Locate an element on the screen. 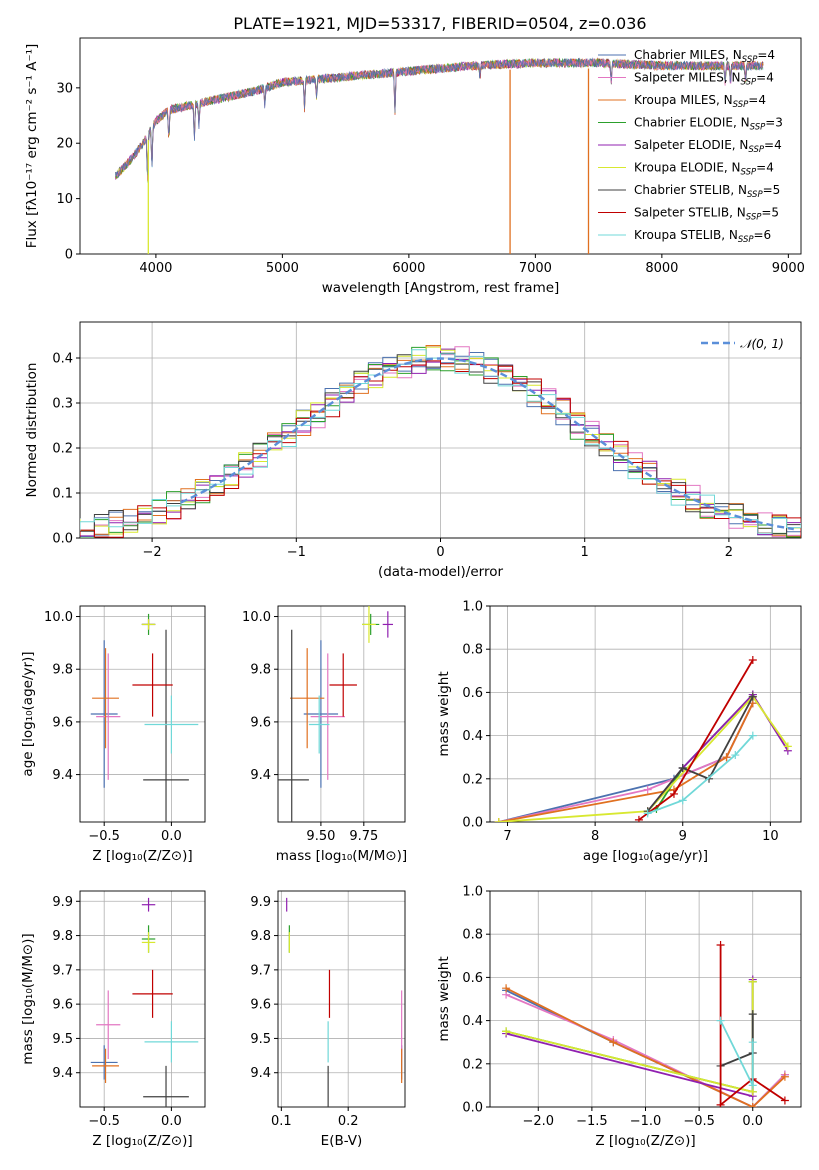 This screenshot has height=1170, width=819. x-tick-label: 9000 is located at coordinates (788, 268).